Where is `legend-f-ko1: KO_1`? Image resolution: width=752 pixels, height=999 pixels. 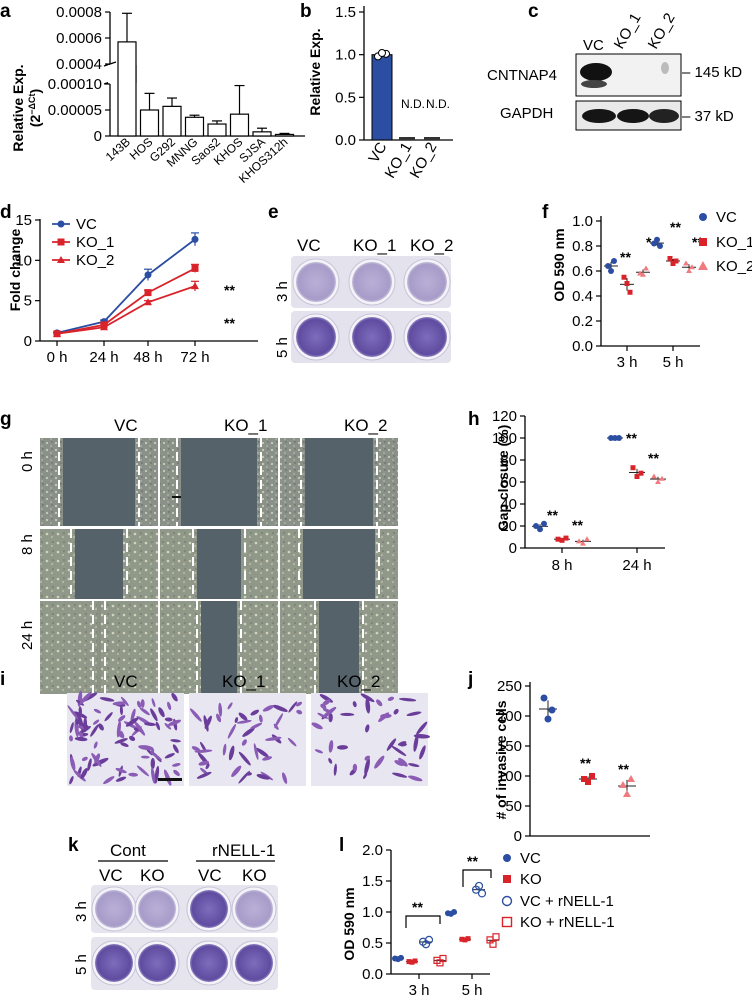 legend-f-ko1: KO_1 is located at coordinates (734, 242).